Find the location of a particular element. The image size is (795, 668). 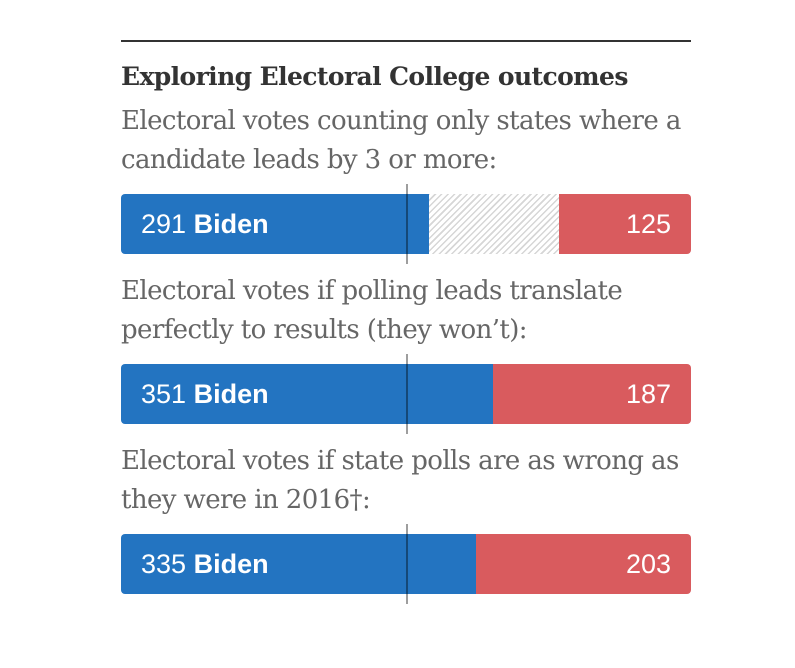

dem-label: 291 Biden is located at coordinates (205, 224).